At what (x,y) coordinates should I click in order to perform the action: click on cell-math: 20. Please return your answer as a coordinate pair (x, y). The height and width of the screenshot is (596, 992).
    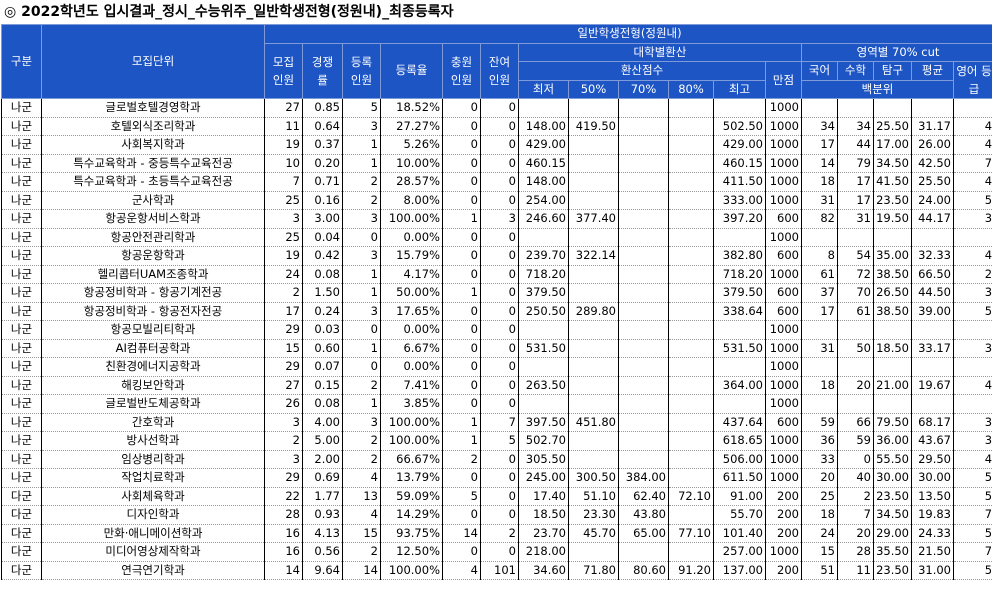
    Looking at the image, I should click on (855, 385).